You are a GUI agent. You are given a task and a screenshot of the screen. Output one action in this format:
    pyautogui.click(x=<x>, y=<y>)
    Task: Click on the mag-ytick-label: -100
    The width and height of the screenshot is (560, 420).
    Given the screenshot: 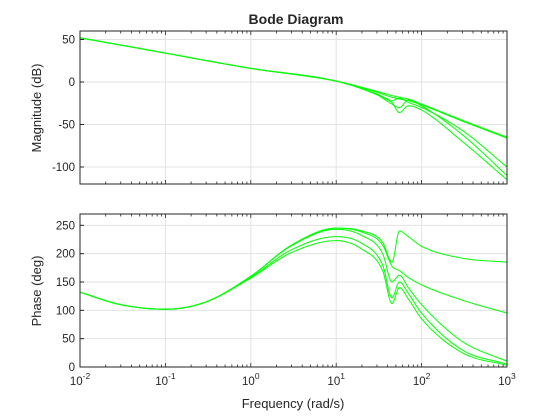 What is the action you would take?
    pyautogui.click(x=63, y=168)
    